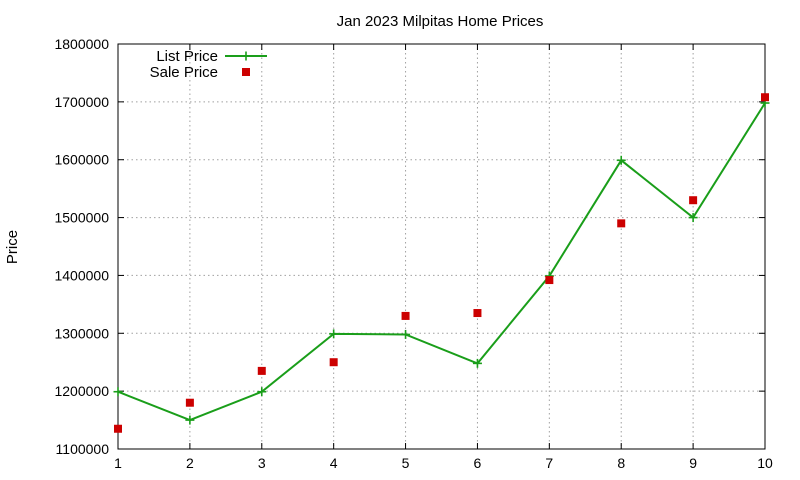 The width and height of the screenshot is (800, 480). I want to click on x-tick-label: 6, so click(478, 463).